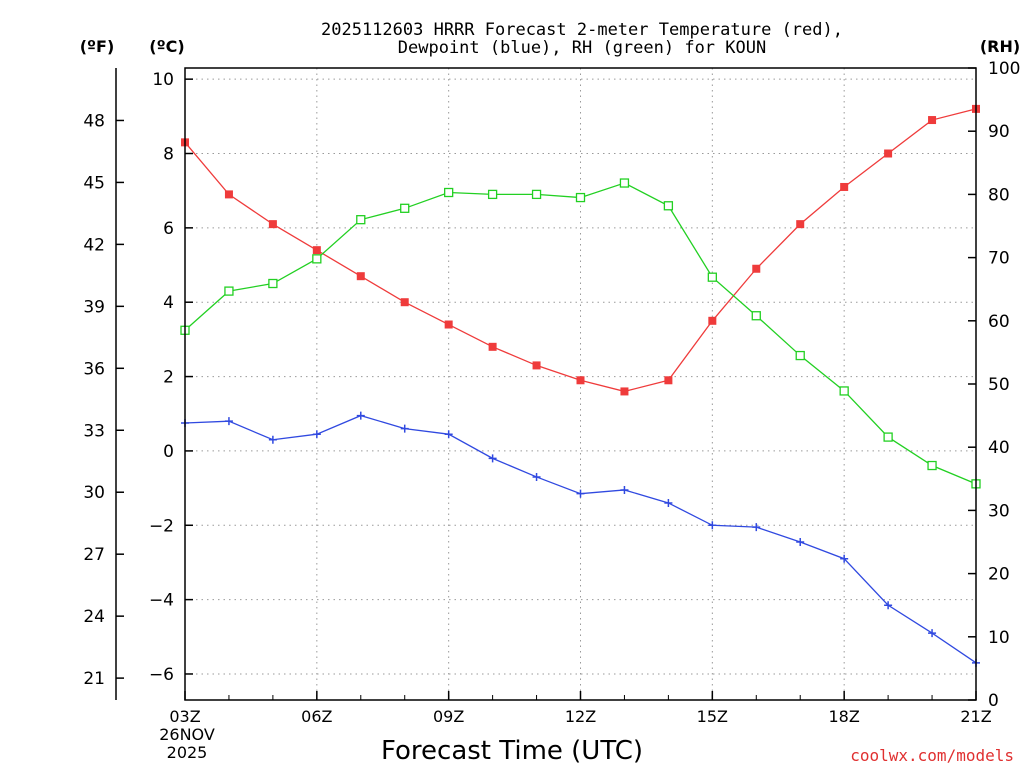 The image size is (1024, 768). Describe the element at coordinates (1004, 69) in the screenshot. I see `rh-tick-label: 100` at that location.